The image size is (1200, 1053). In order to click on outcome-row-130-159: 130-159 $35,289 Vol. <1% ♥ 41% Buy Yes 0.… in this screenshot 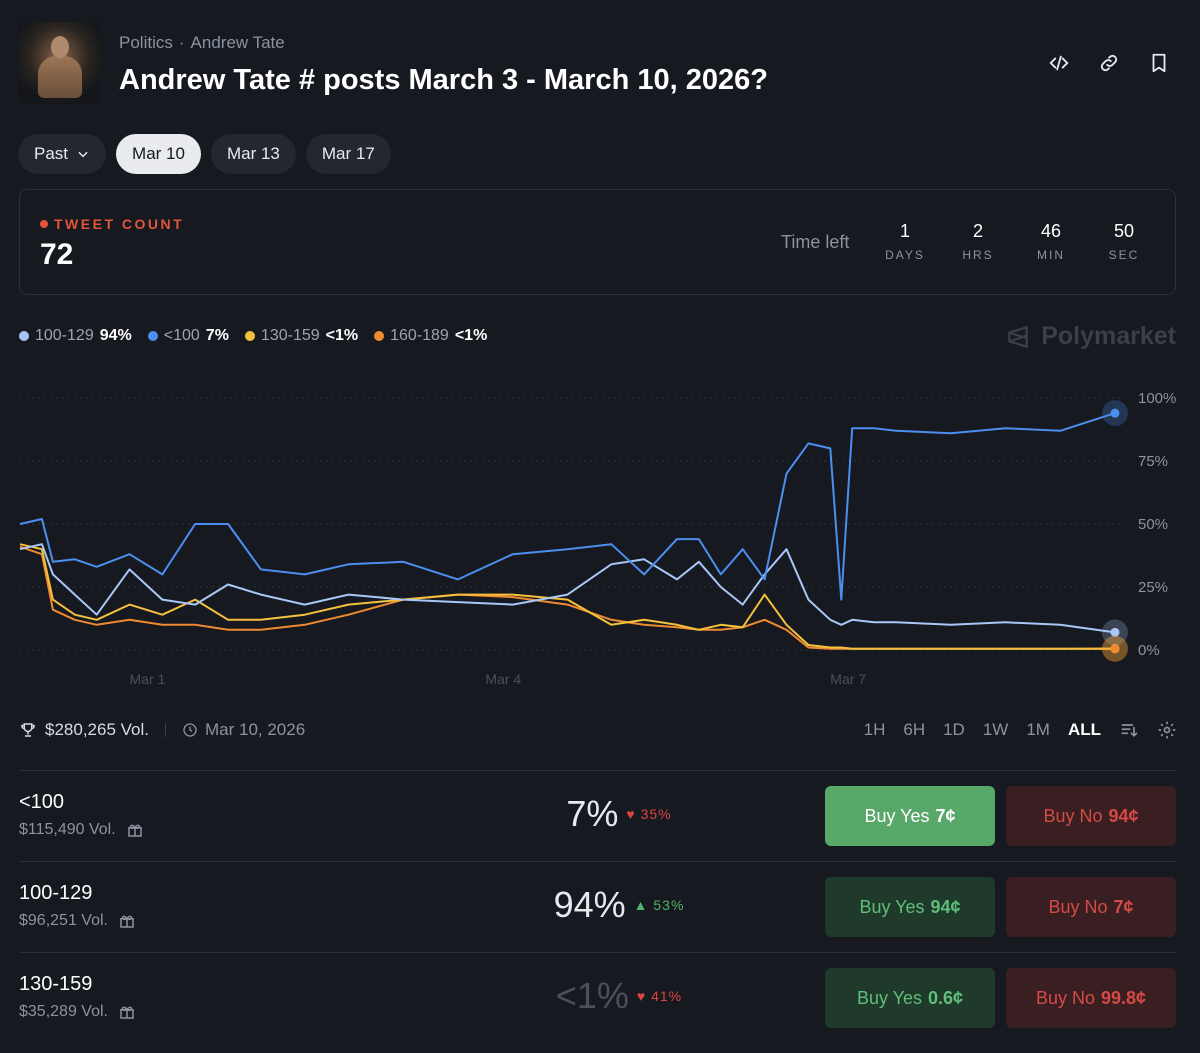, I will do `click(598, 997)`.